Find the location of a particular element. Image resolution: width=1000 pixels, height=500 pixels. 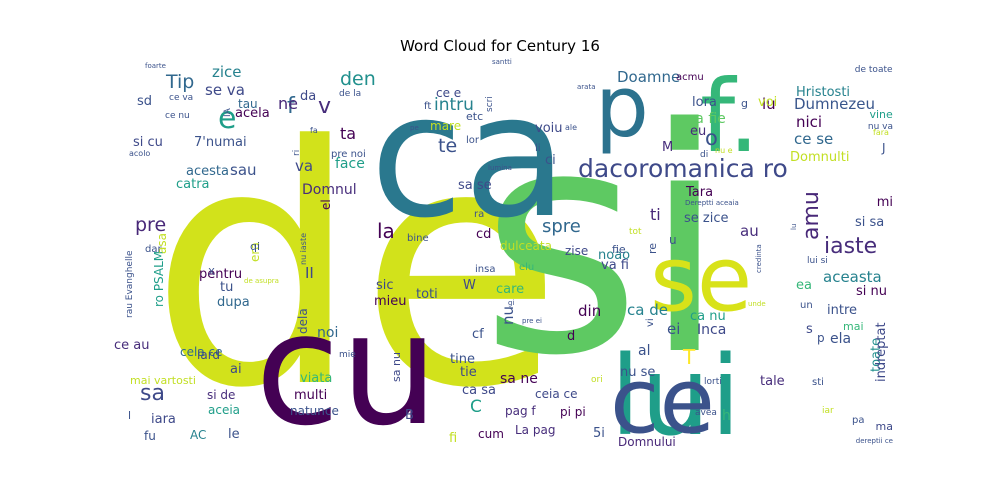

word-insa: insa is located at coordinates (485, 269).